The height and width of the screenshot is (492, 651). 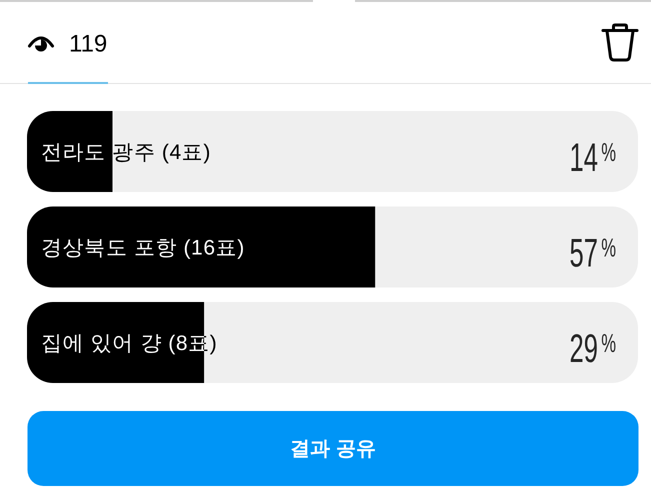 I want to click on share-button-label: 결과 공유, so click(x=333, y=449).